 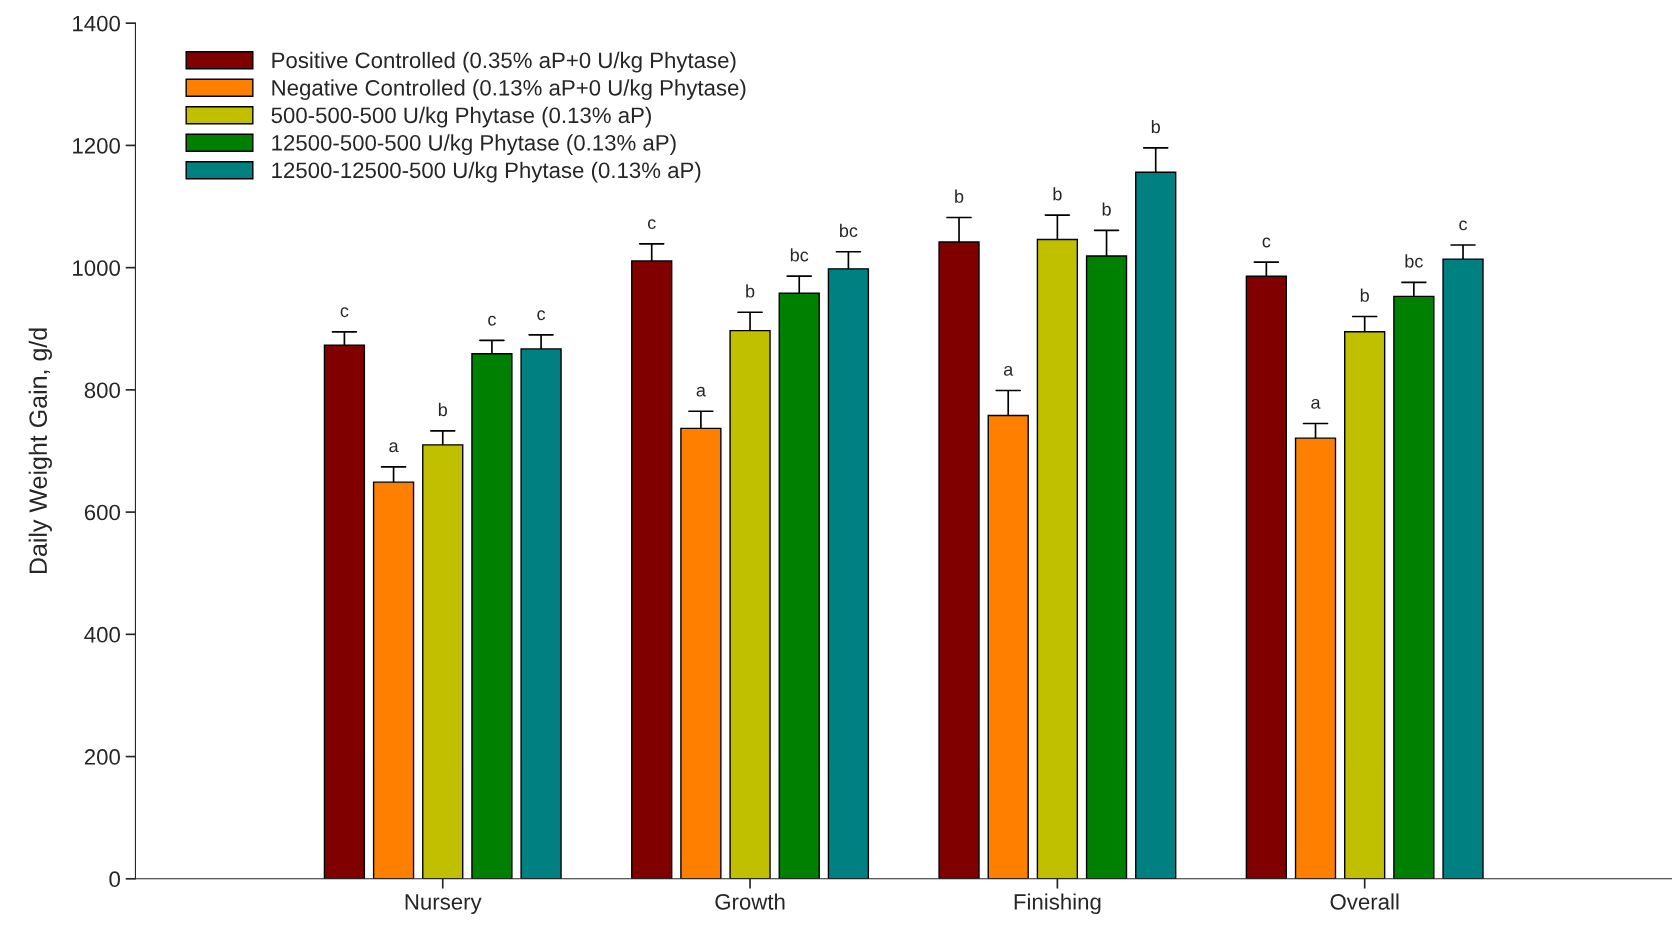 What do you see at coordinates (443, 904) in the screenshot?
I see `x-tick-label: Nursery` at bounding box center [443, 904].